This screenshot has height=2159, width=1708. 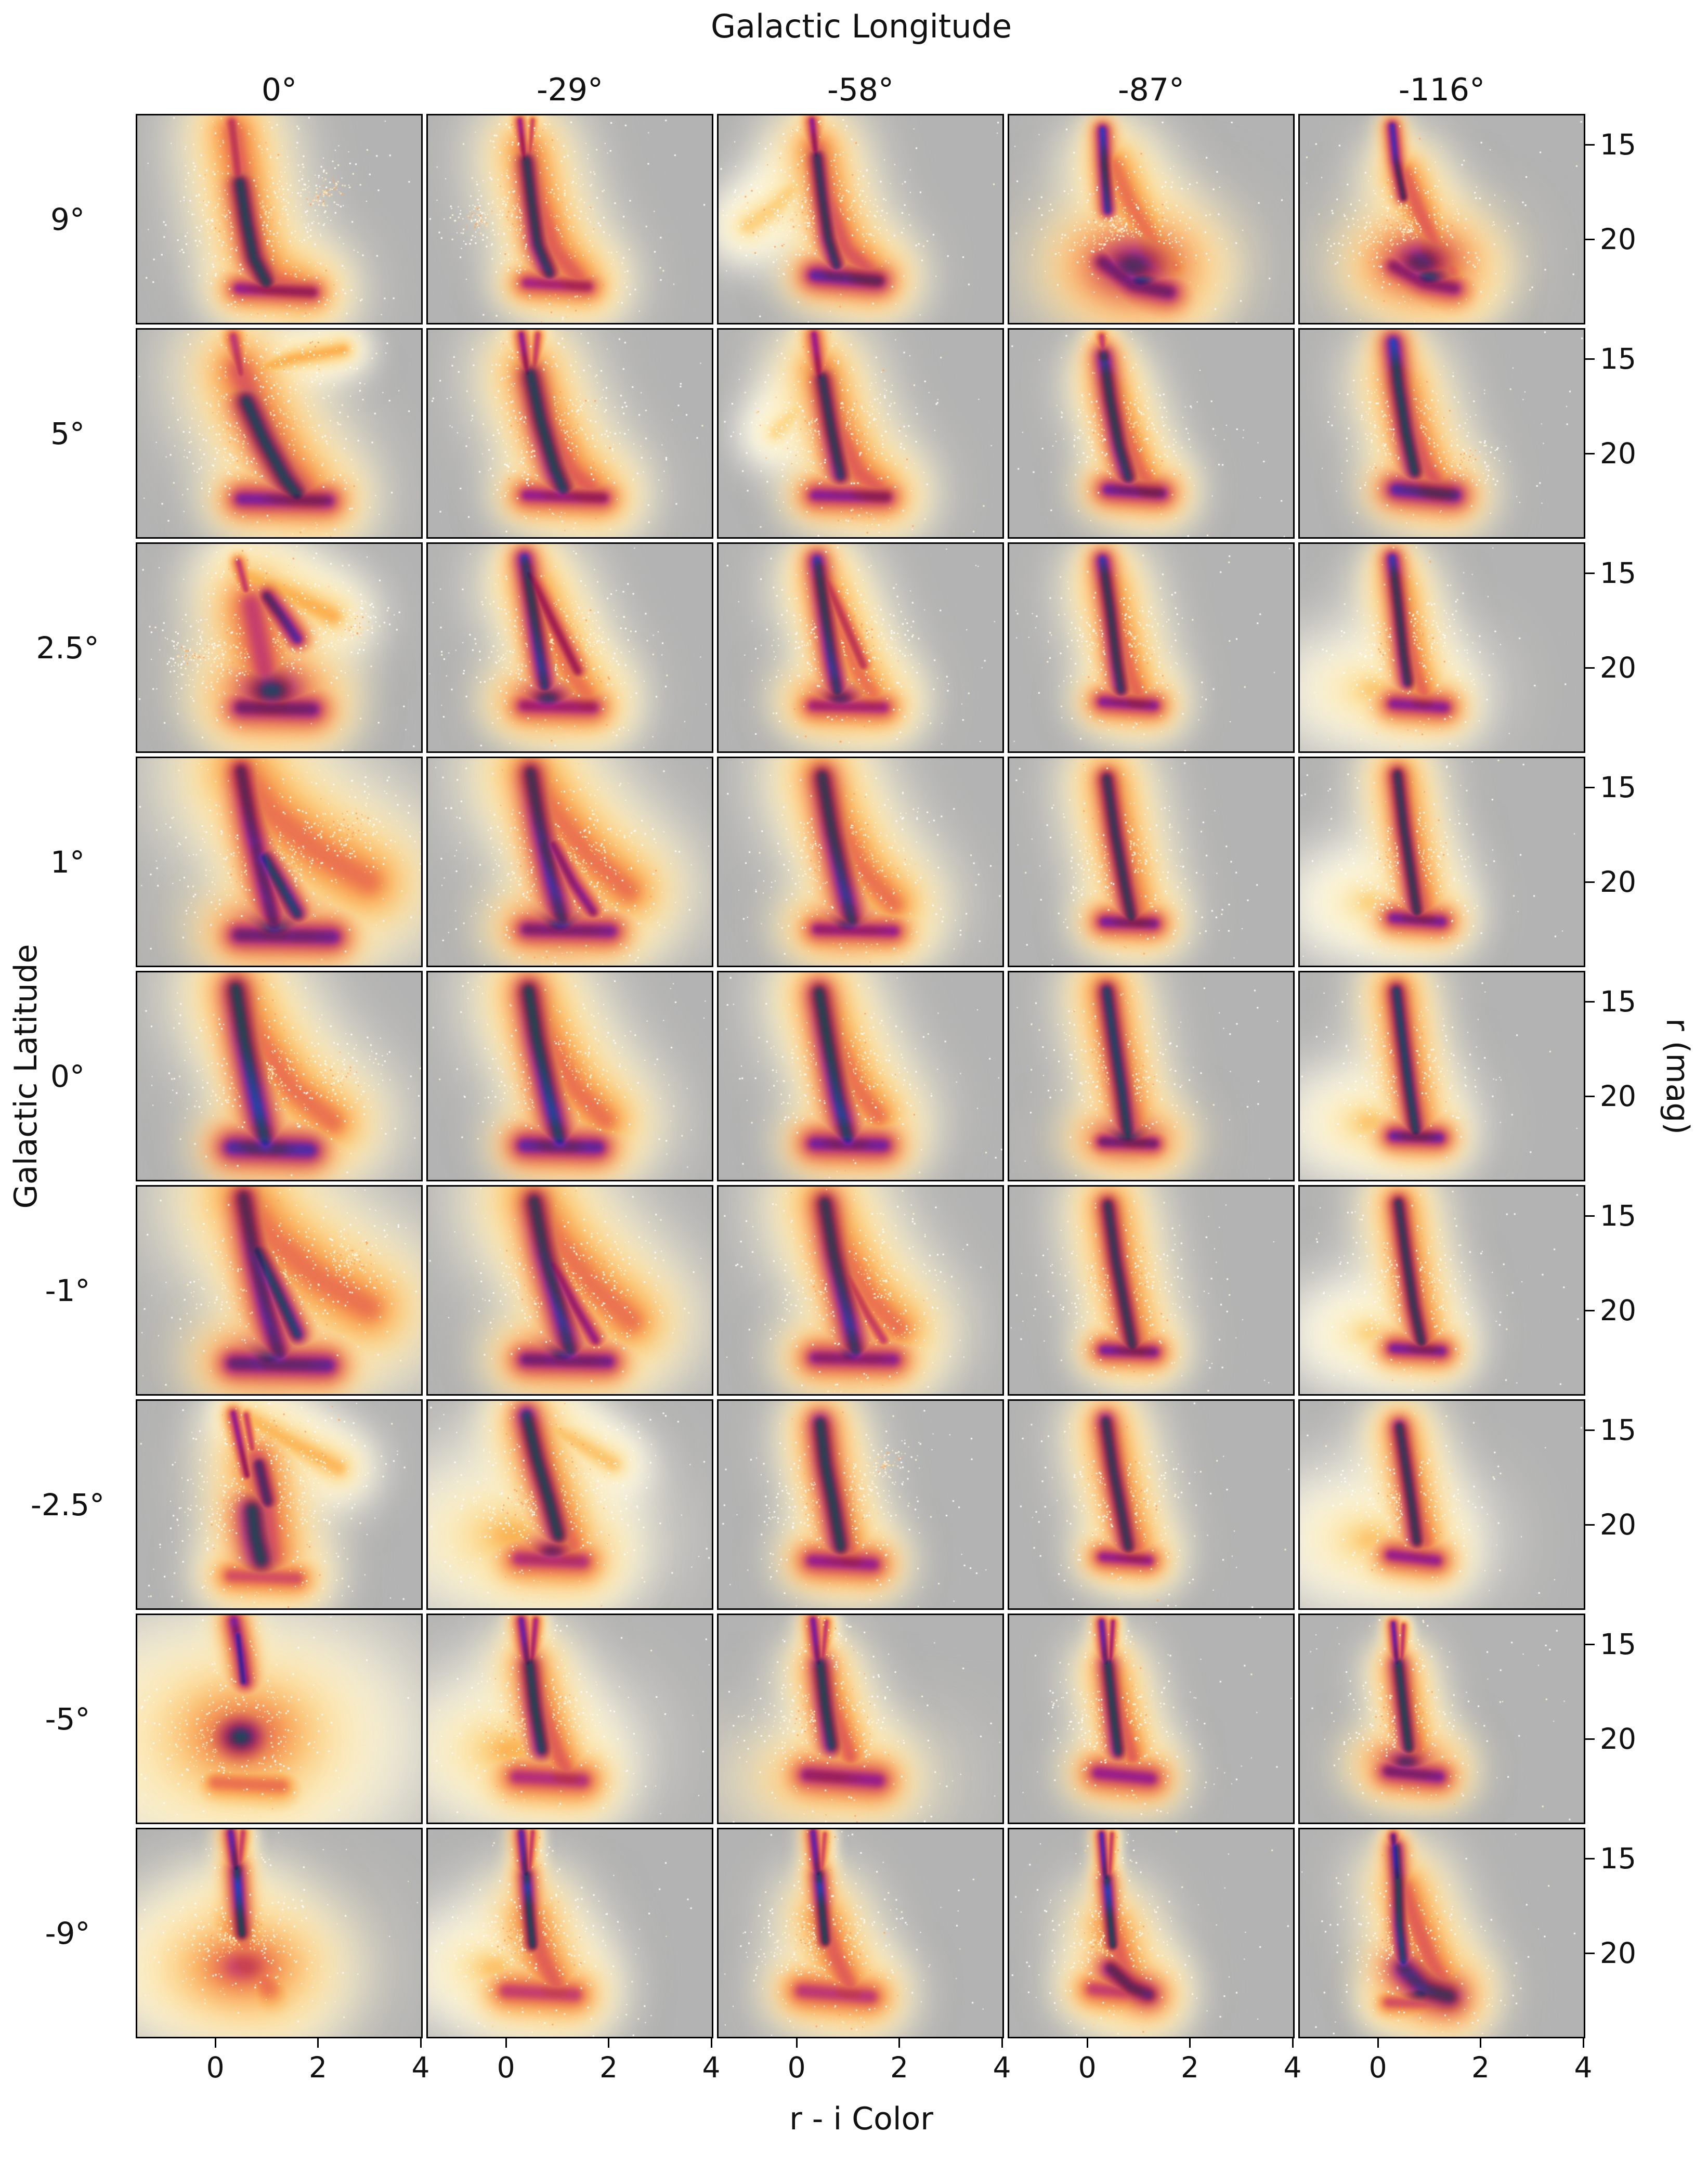 I want to click on panel-lat-1°-lon--116°, so click(x=1441, y=862).